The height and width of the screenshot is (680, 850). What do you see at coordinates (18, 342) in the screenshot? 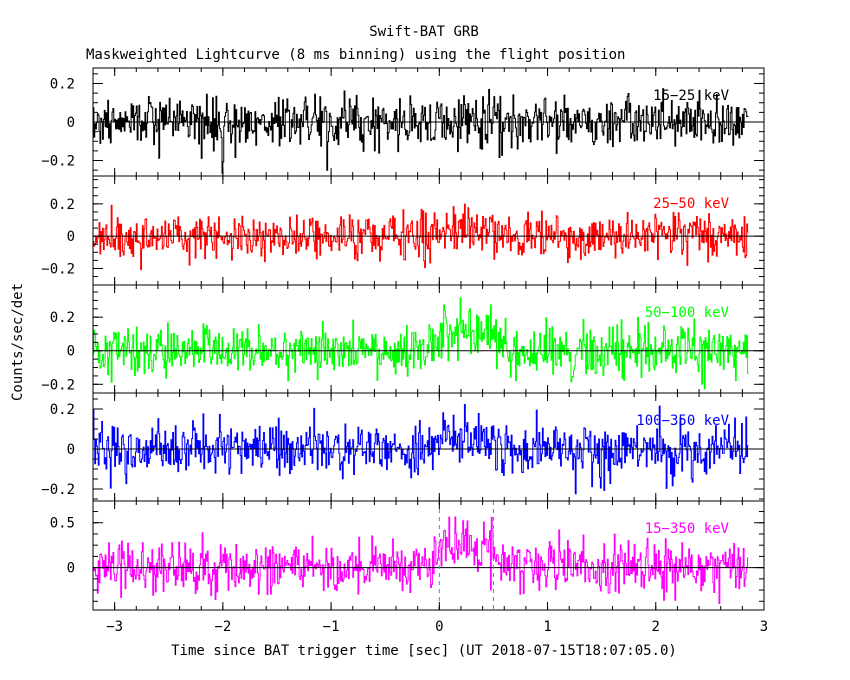
I see `y-axis-label: Counts/sec/det` at bounding box center [18, 342].